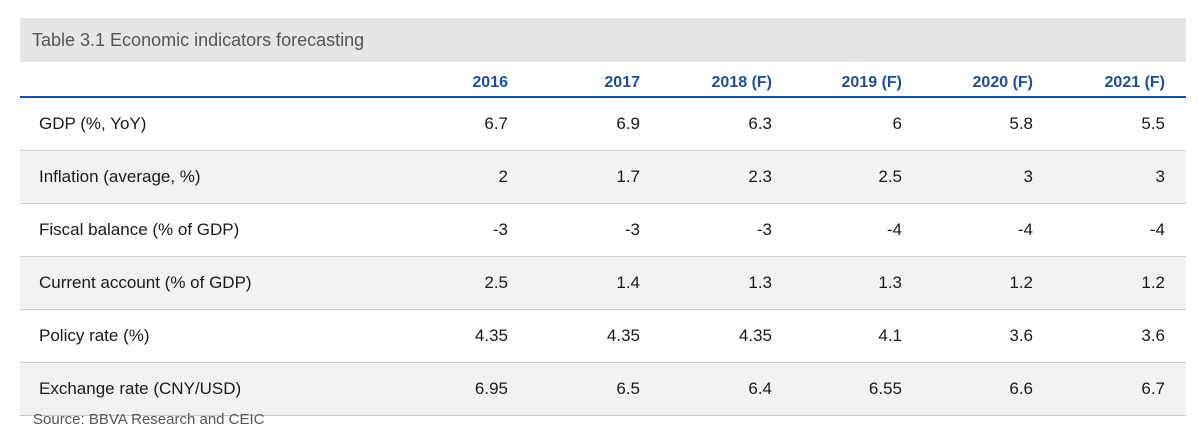  I want to click on table-row: Inflation (average, %) 2 1.7 2.3 2.5 3 3, so click(603, 177).